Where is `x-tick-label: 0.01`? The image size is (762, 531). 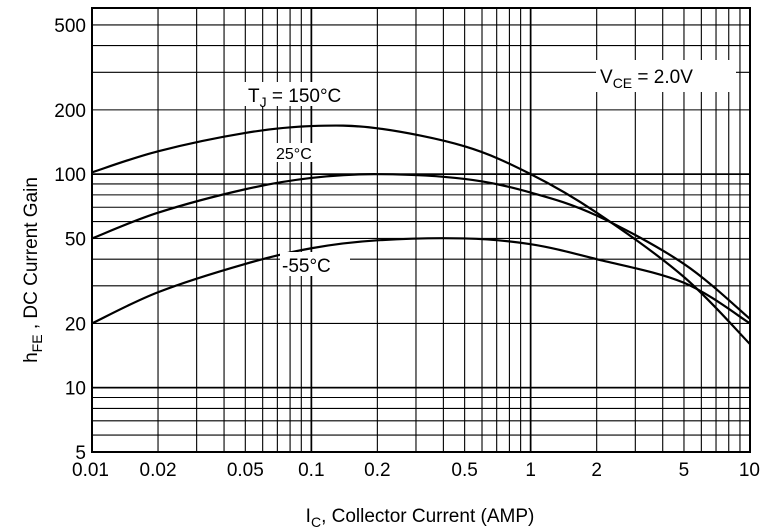
x-tick-label: 0.01 is located at coordinates (90, 470).